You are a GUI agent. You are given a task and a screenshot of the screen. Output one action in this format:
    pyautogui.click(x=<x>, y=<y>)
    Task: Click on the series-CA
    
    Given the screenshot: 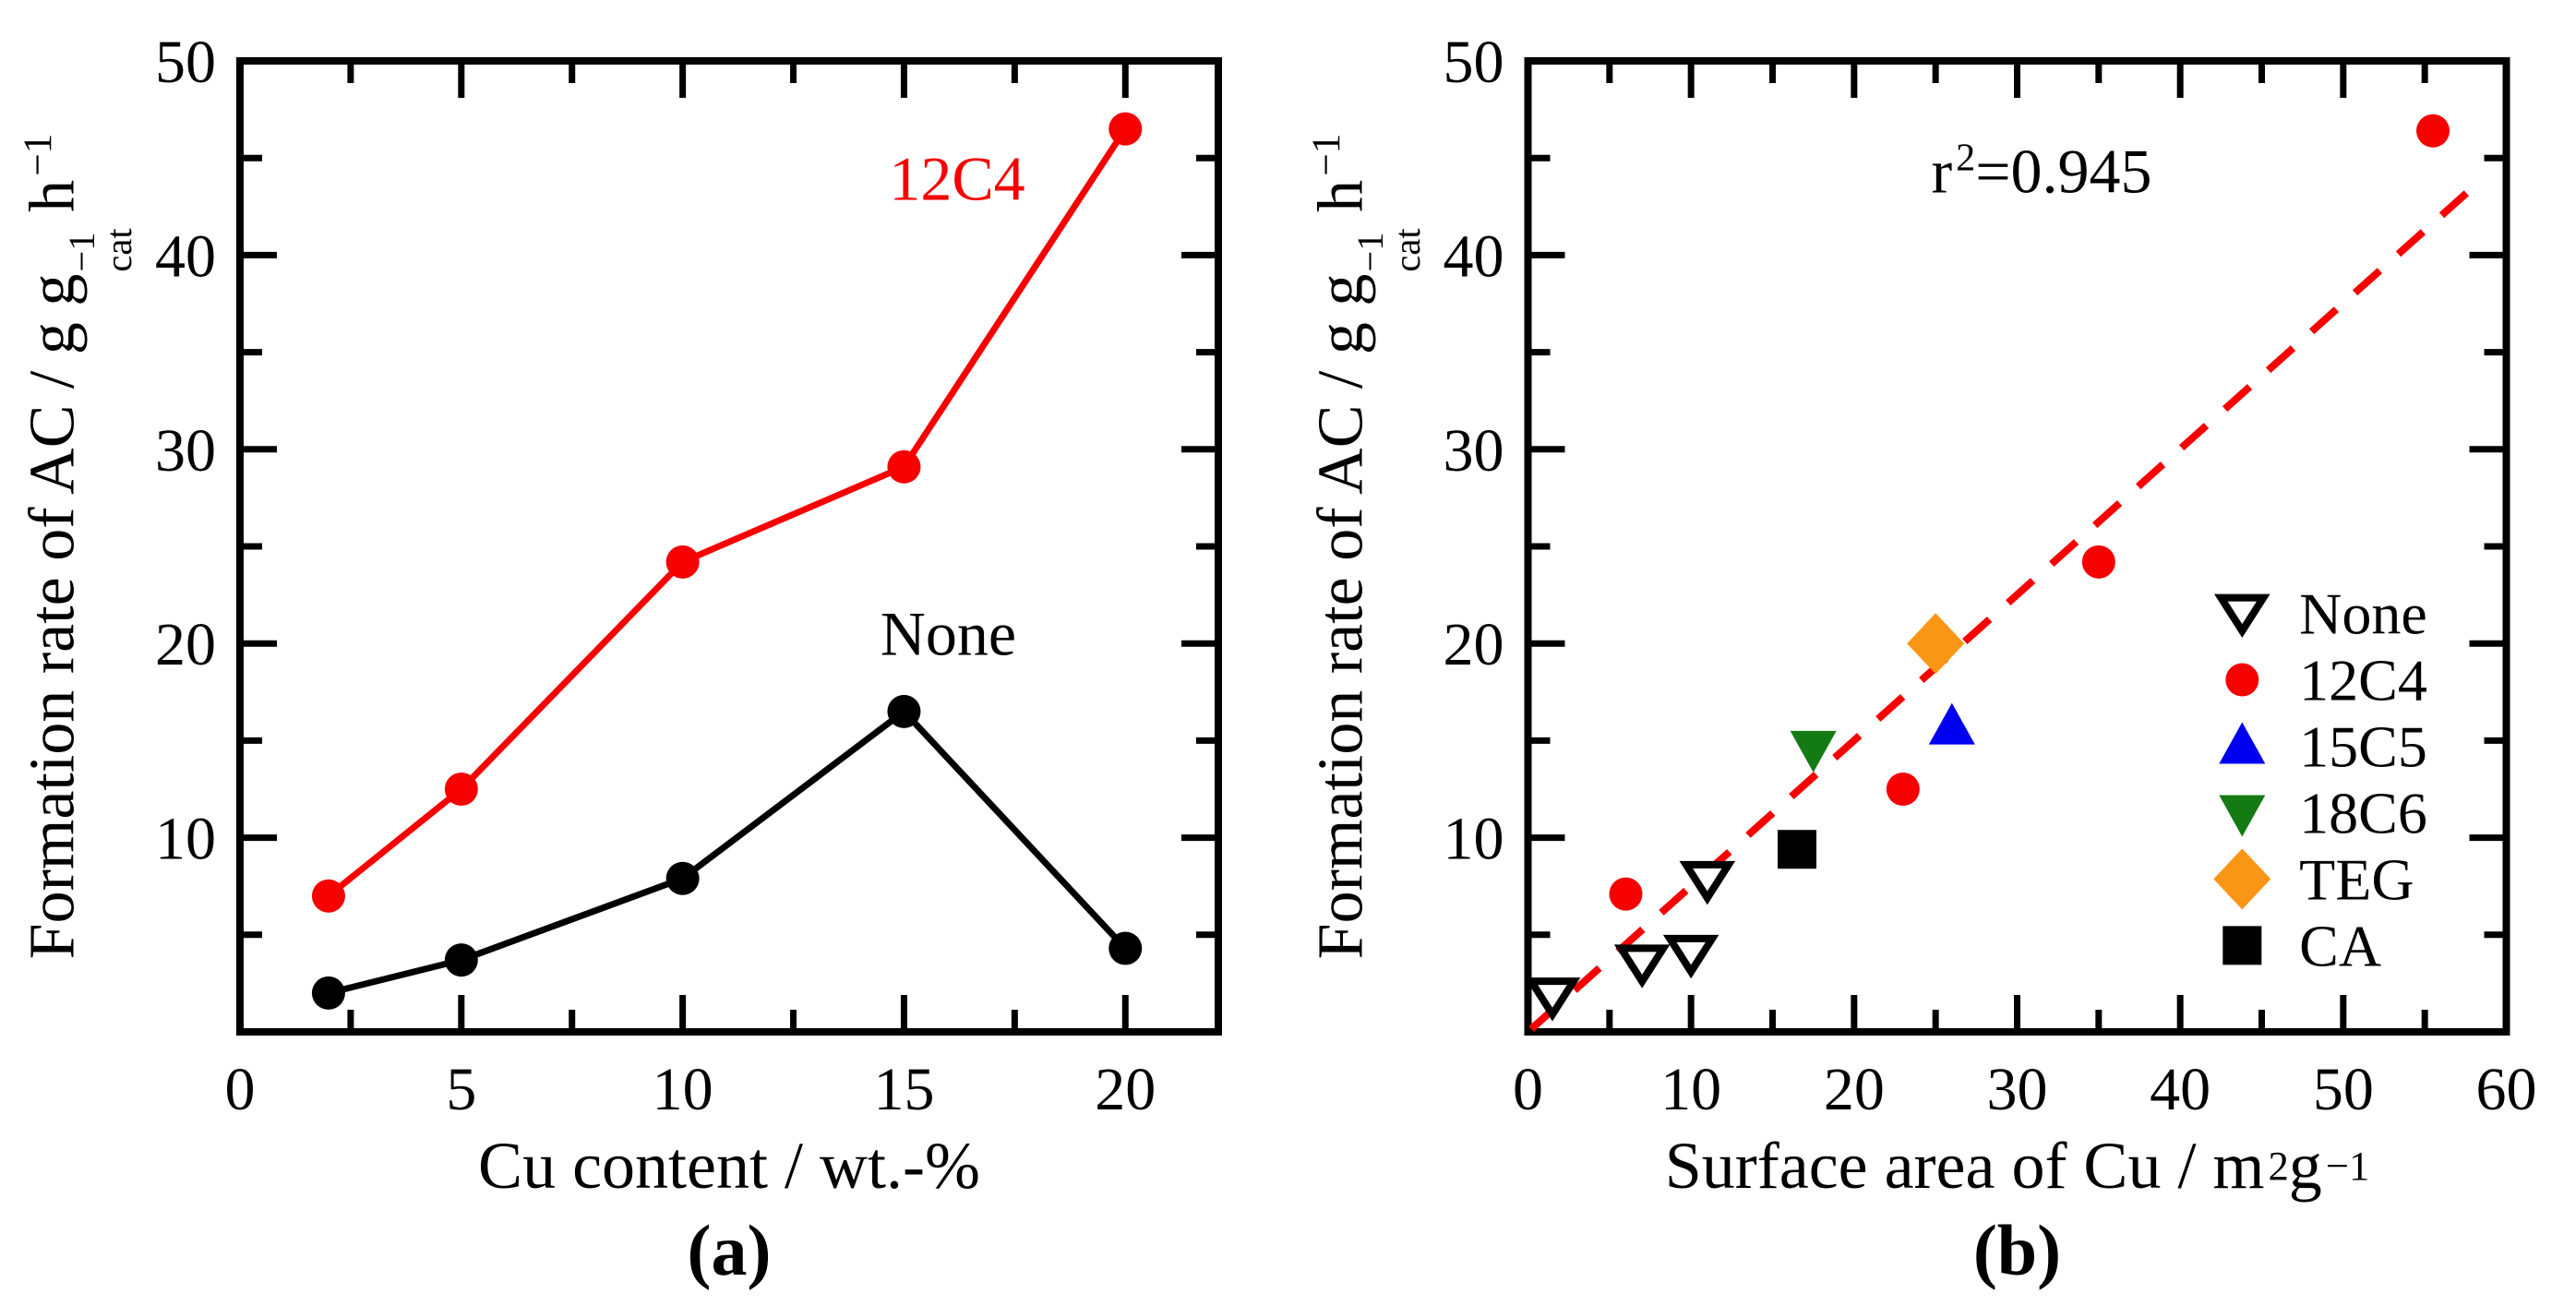 What is the action you would take?
    pyautogui.click(x=1797, y=849)
    